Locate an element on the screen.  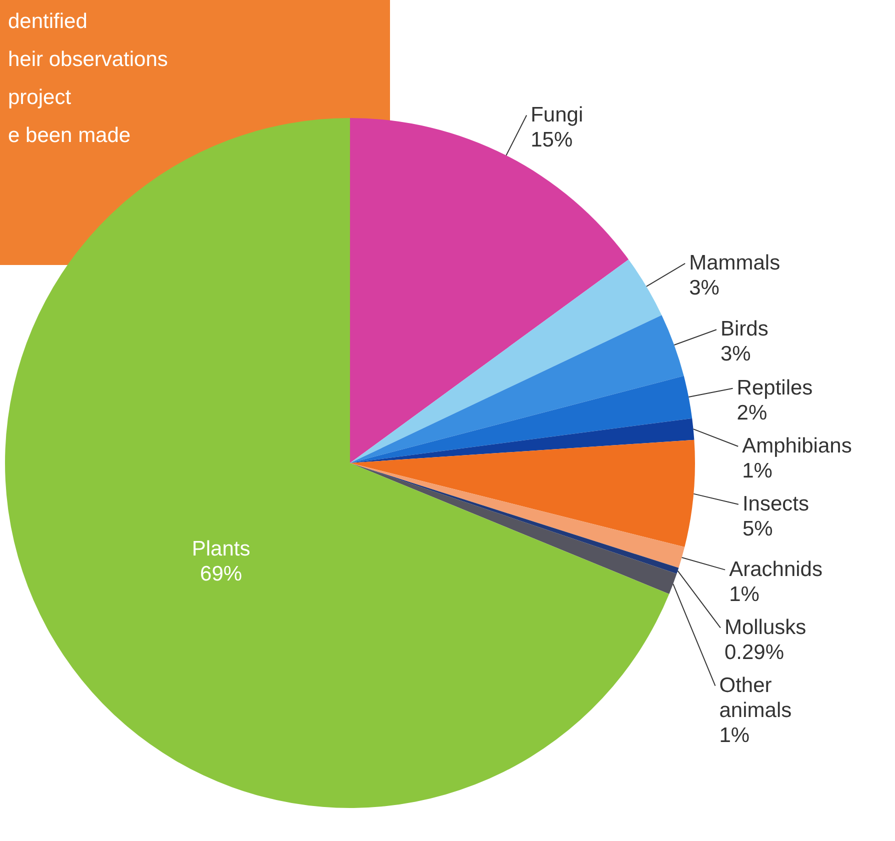
slice-label: Birds is located at coordinates (744, 329).